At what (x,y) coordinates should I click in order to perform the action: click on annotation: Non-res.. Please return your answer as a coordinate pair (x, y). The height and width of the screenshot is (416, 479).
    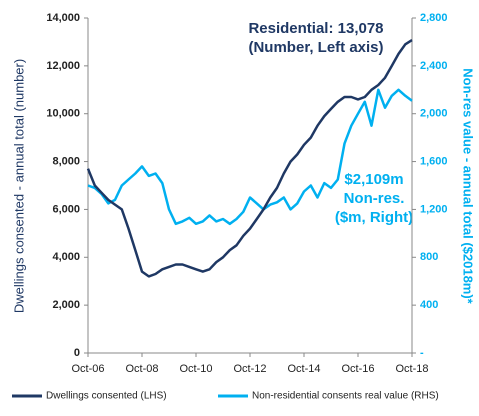
    Looking at the image, I should click on (374, 198).